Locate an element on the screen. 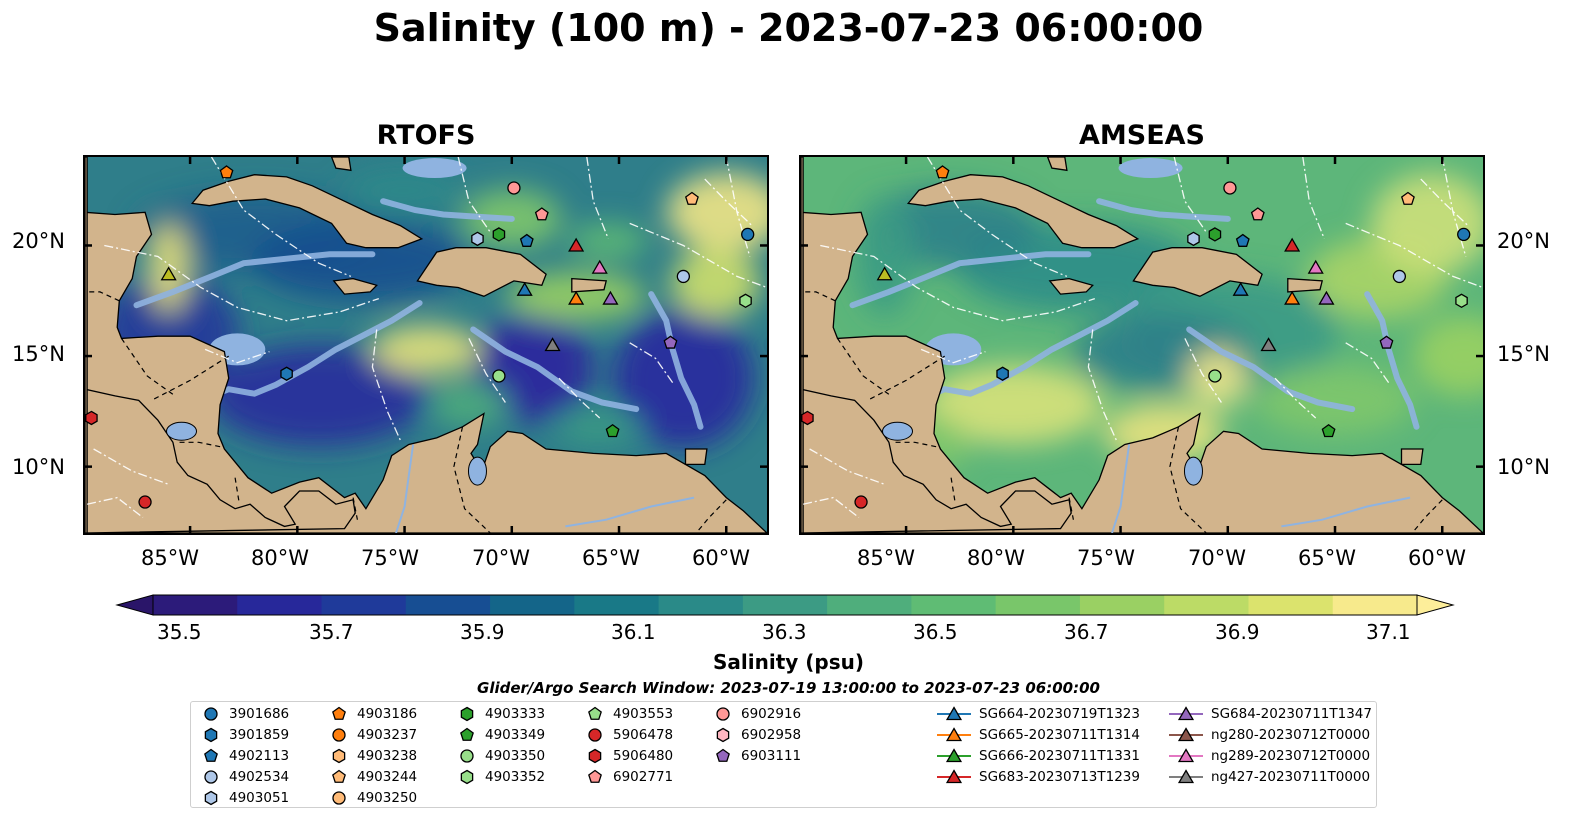 The height and width of the screenshot is (827, 1577). land-trinidad is located at coordinates (1412, 457).